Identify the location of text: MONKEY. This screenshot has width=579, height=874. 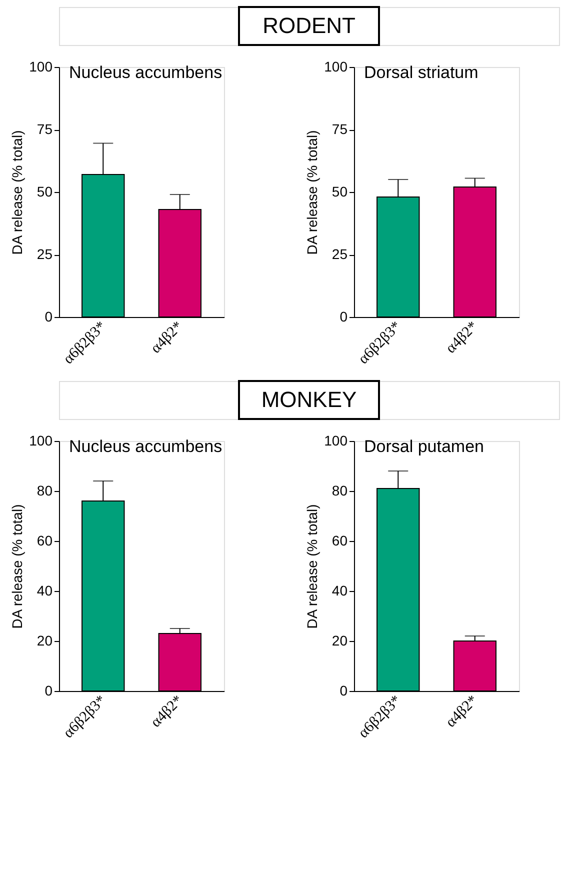
(309, 399).